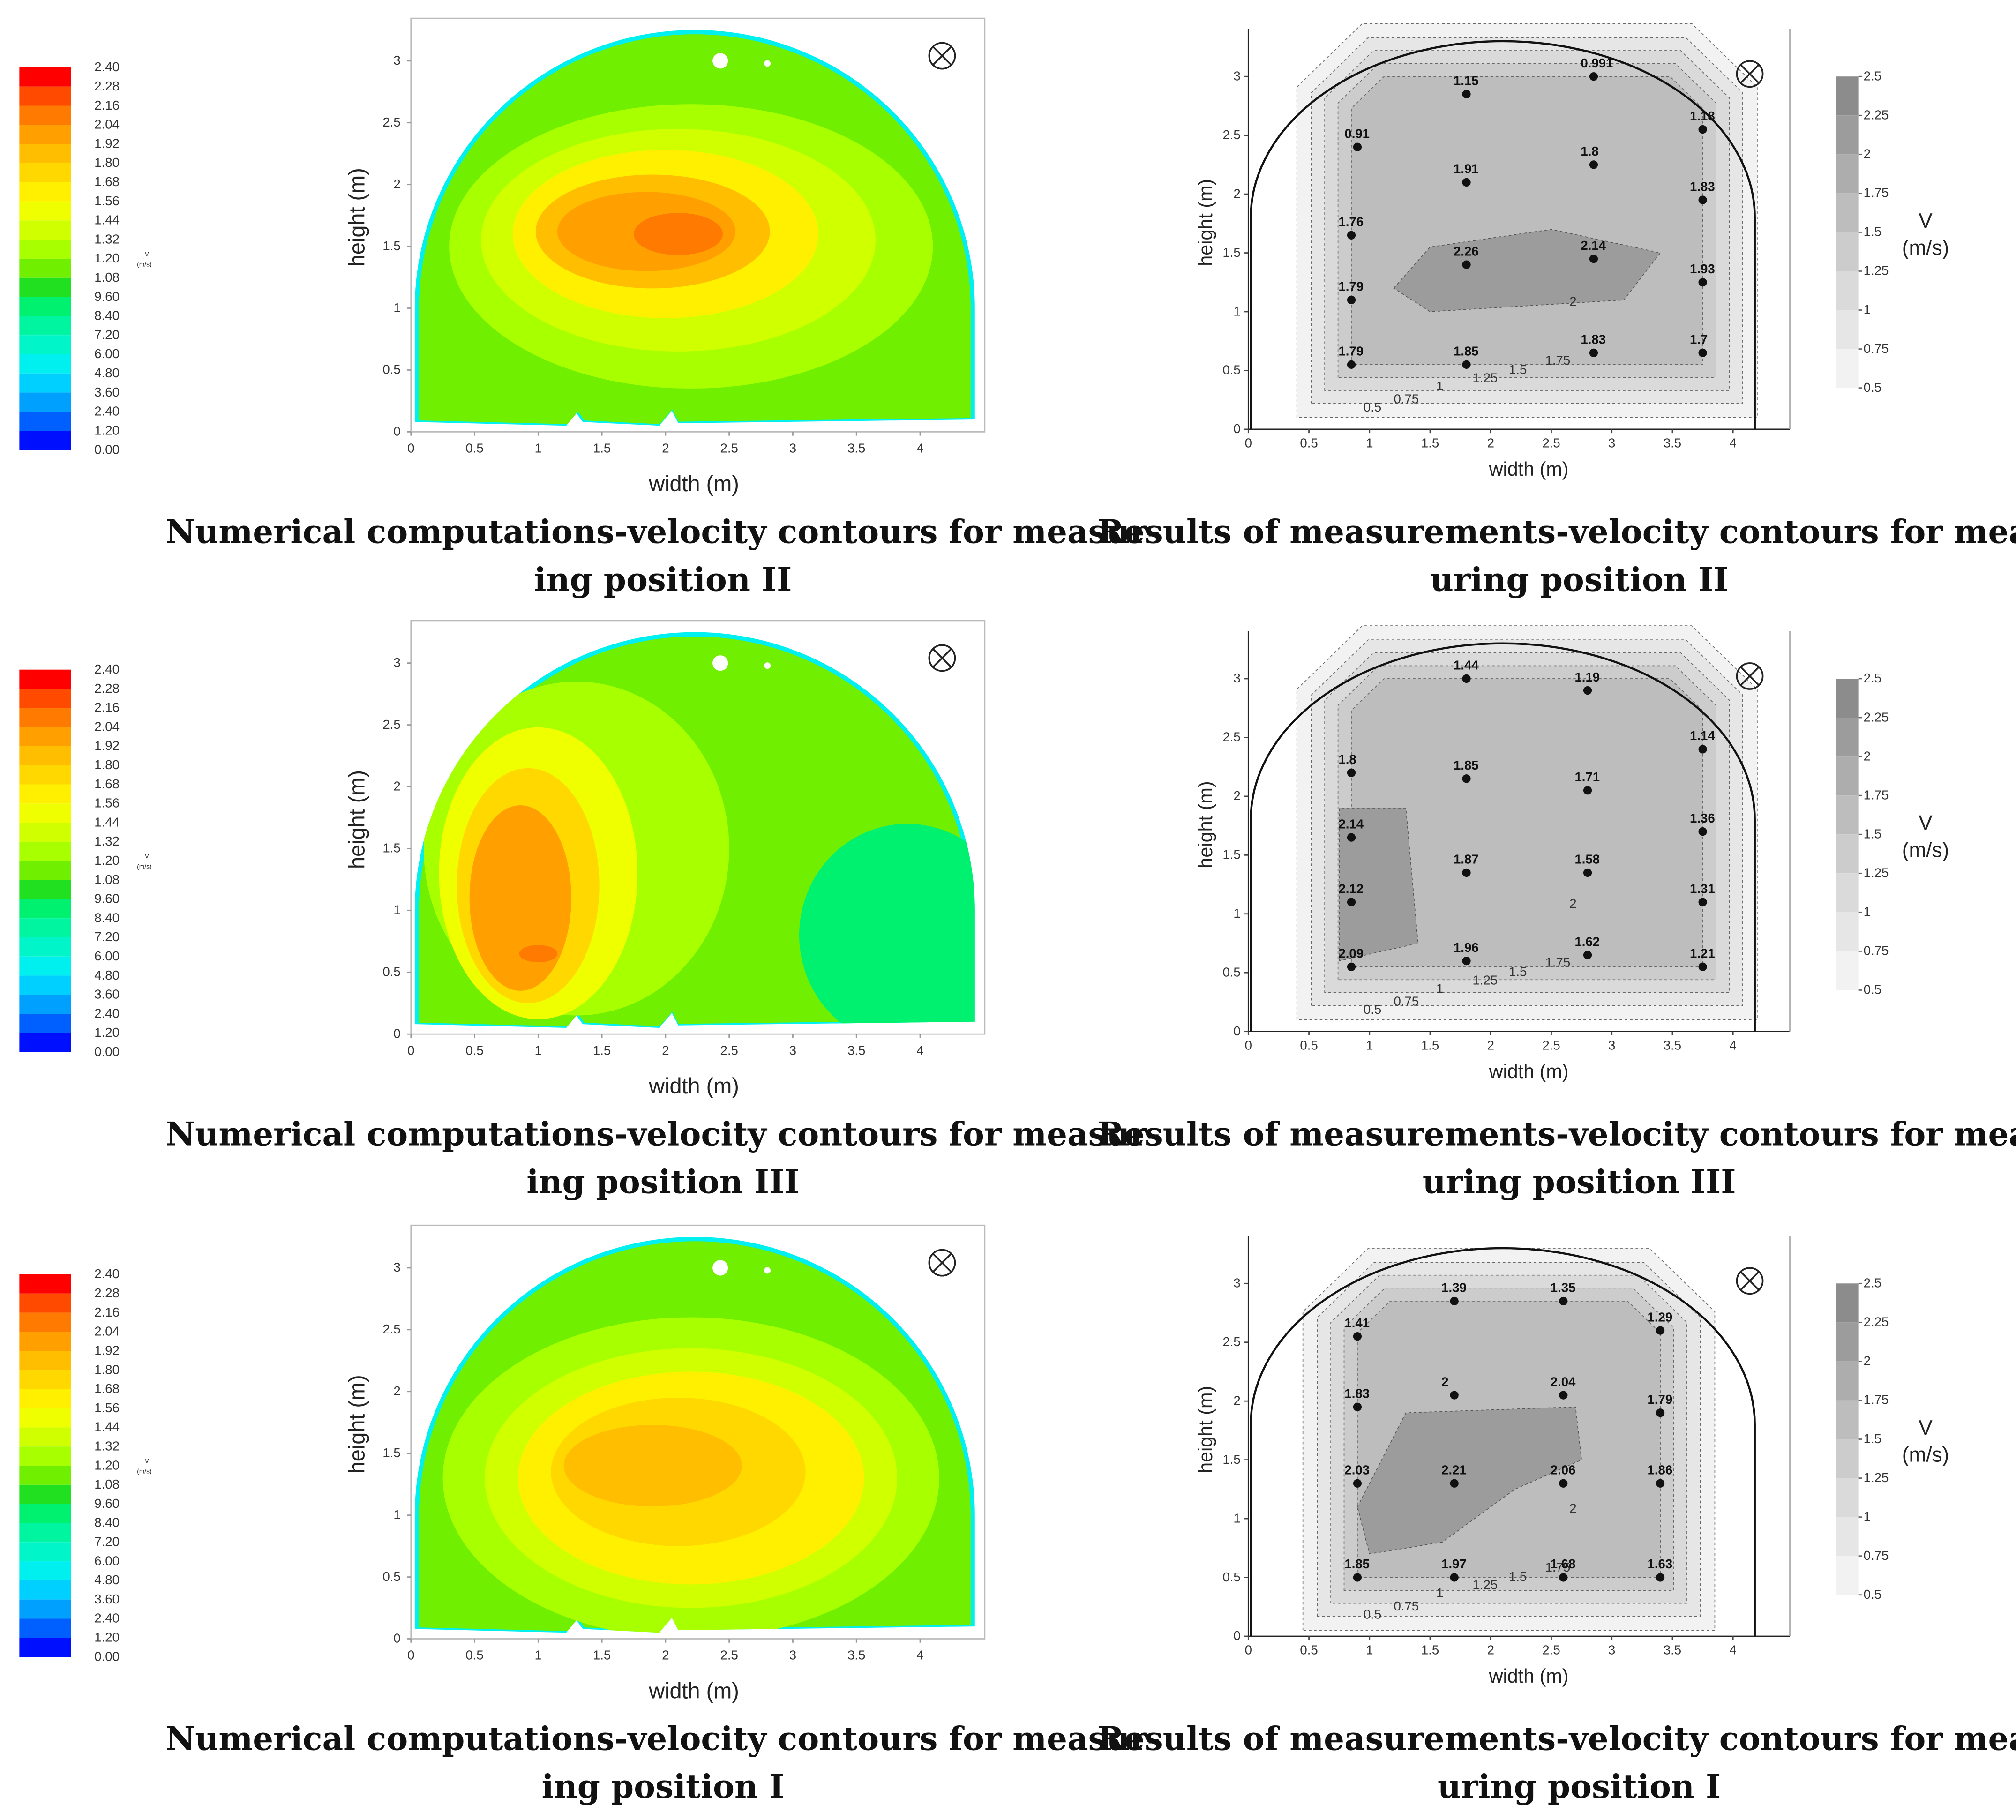 This screenshot has width=2016, height=1820. Describe the element at coordinates (1357, 133) in the screenshot. I see `point-label: 0.91` at that location.